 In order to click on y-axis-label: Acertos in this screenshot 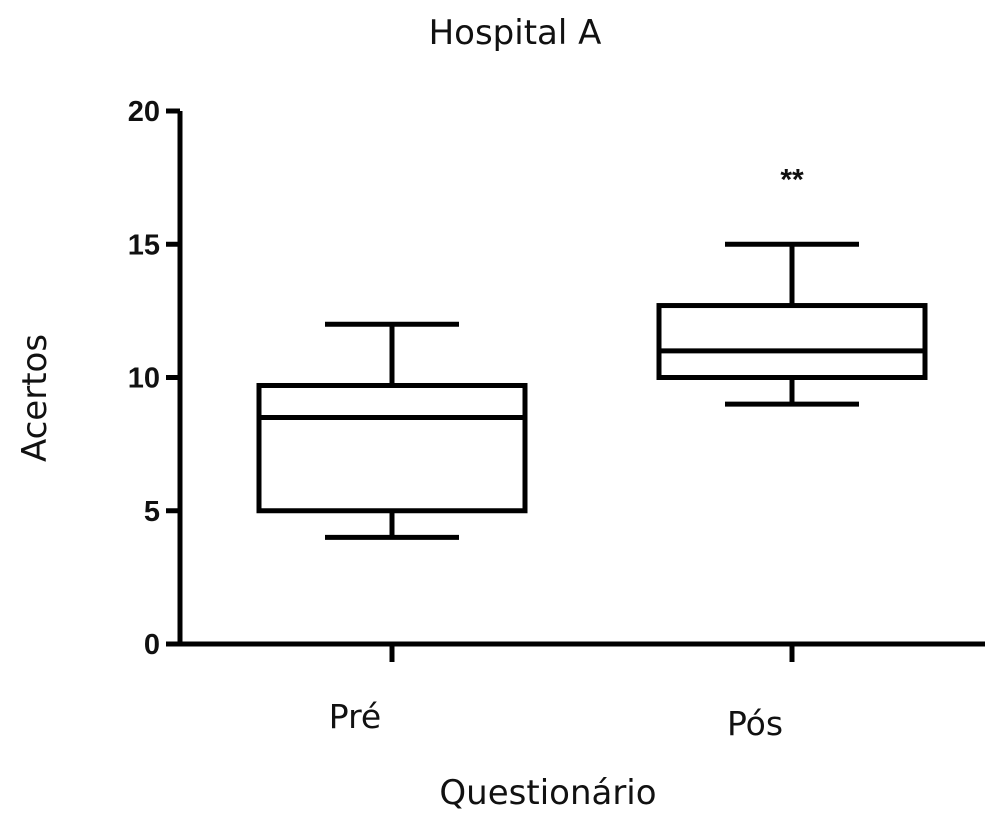, I will do `click(35, 398)`.